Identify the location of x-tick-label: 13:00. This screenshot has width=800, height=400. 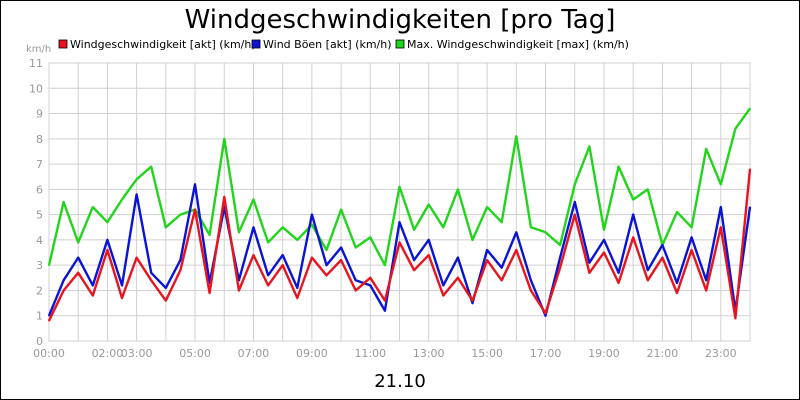
(429, 353).